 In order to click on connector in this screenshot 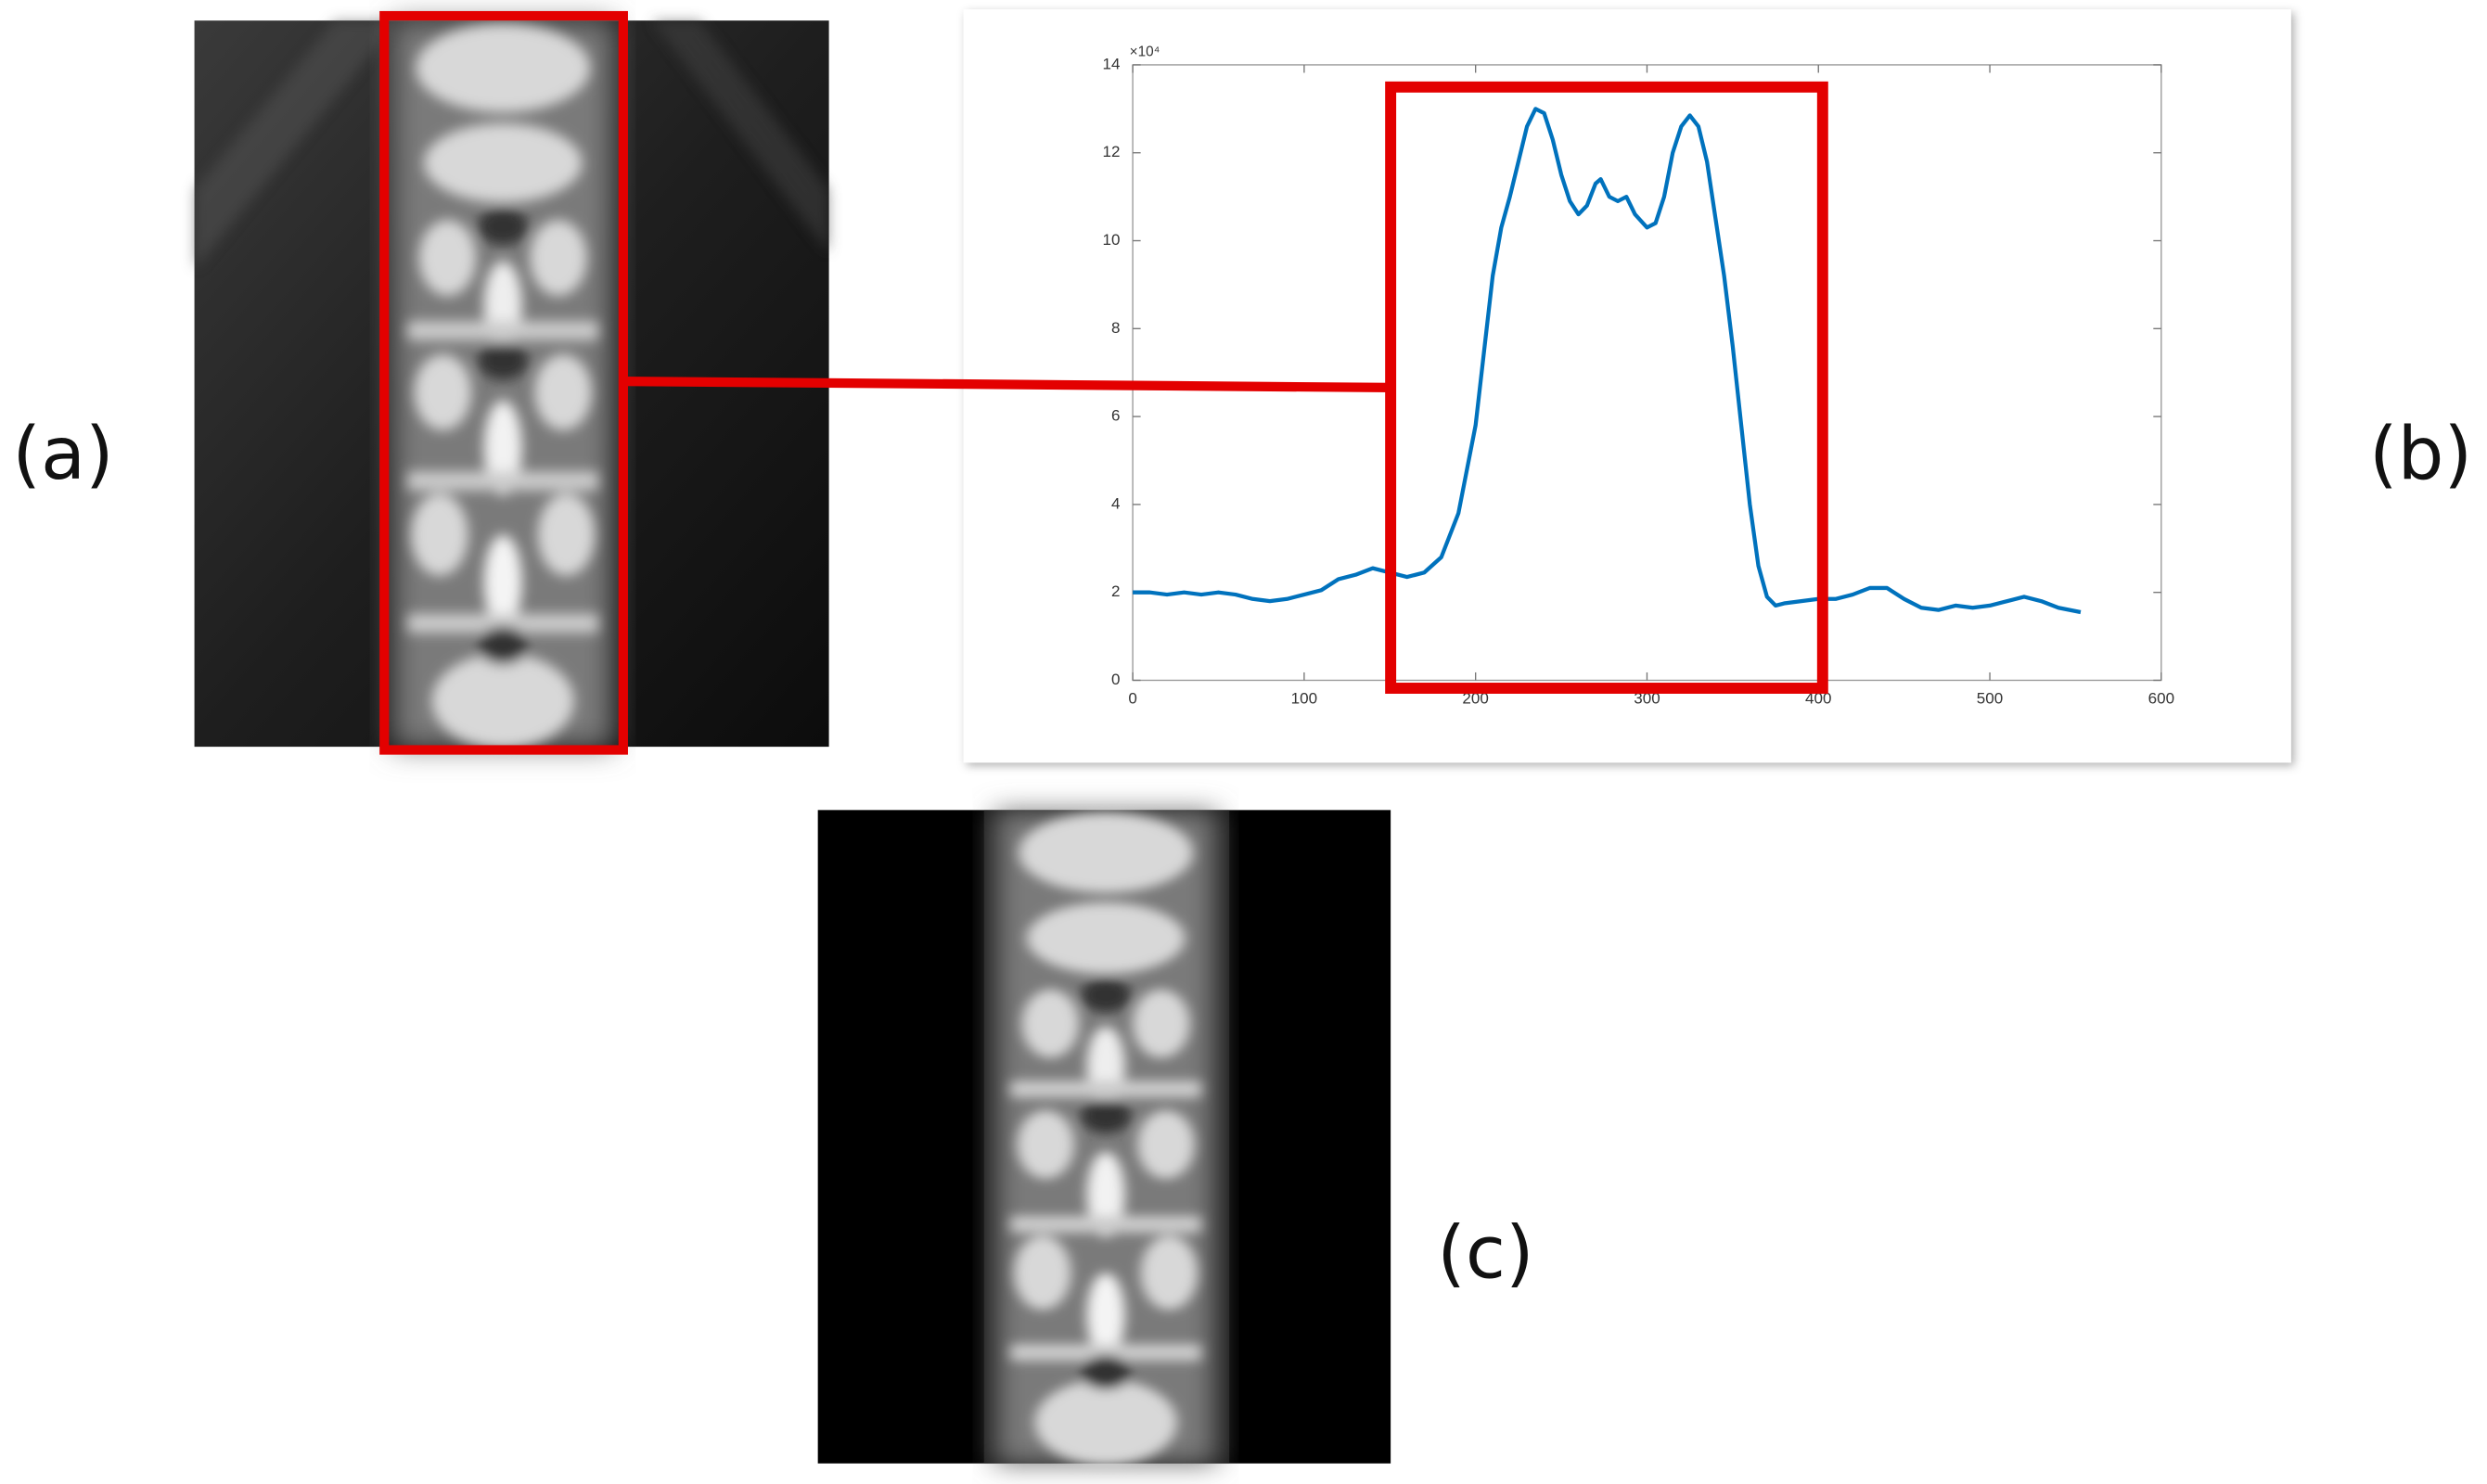, I will do `click(1006, 384)`.